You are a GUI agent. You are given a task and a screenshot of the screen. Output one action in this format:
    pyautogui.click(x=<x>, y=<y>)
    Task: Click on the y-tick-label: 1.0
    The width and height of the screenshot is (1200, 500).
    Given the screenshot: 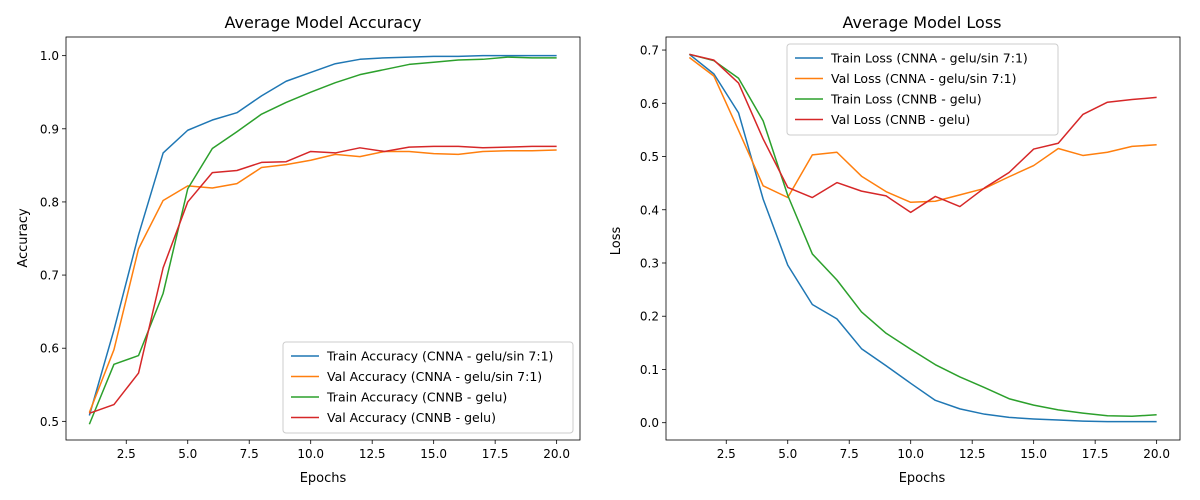 What is the action you would take?
    pyautogui.click(x=49, y=56)
    